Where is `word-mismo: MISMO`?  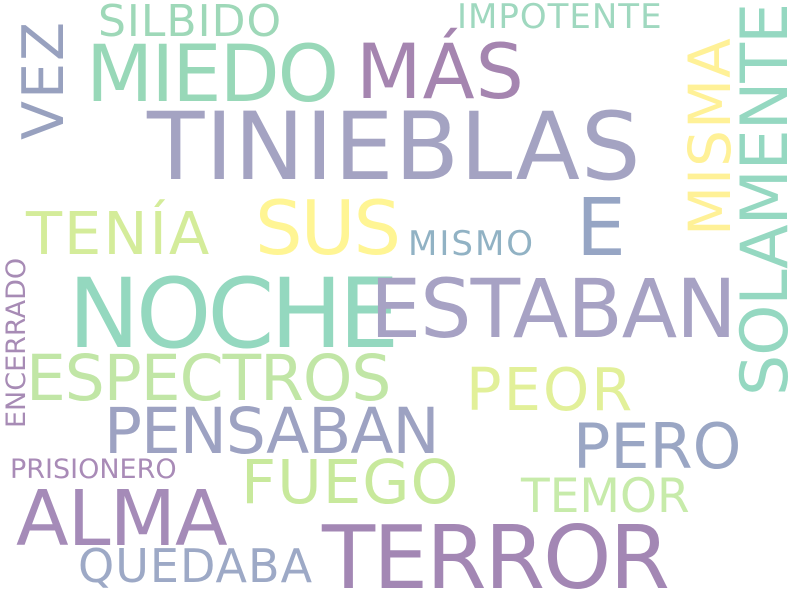
word-mismo: MISMO is located at coordinates (472, 244).